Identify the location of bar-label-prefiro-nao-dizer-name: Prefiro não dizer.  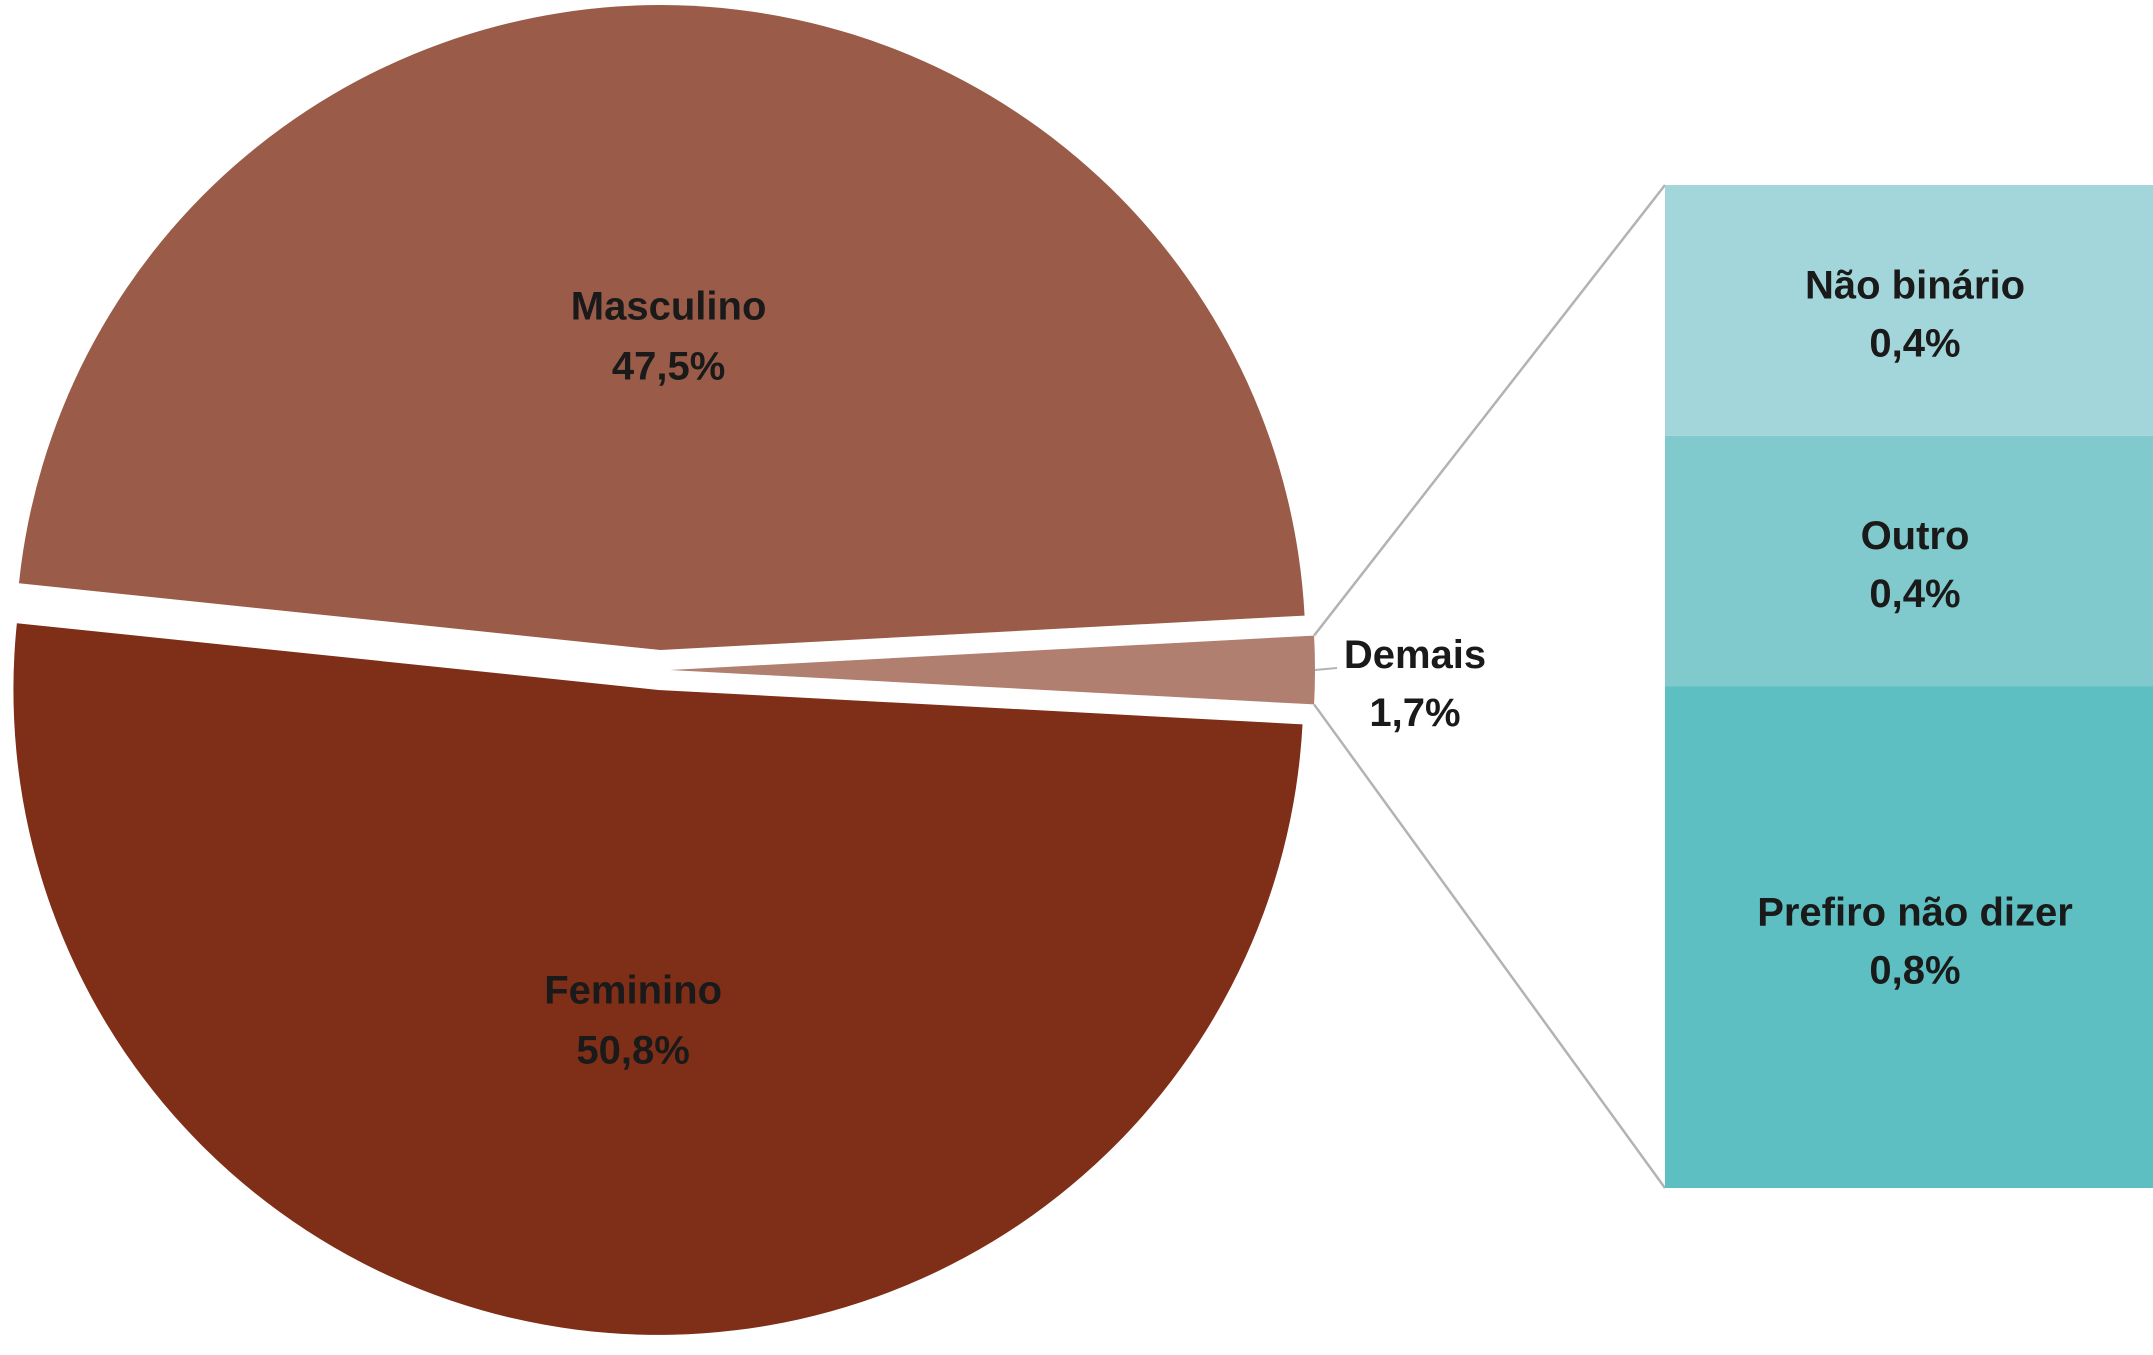
(1915, 912).